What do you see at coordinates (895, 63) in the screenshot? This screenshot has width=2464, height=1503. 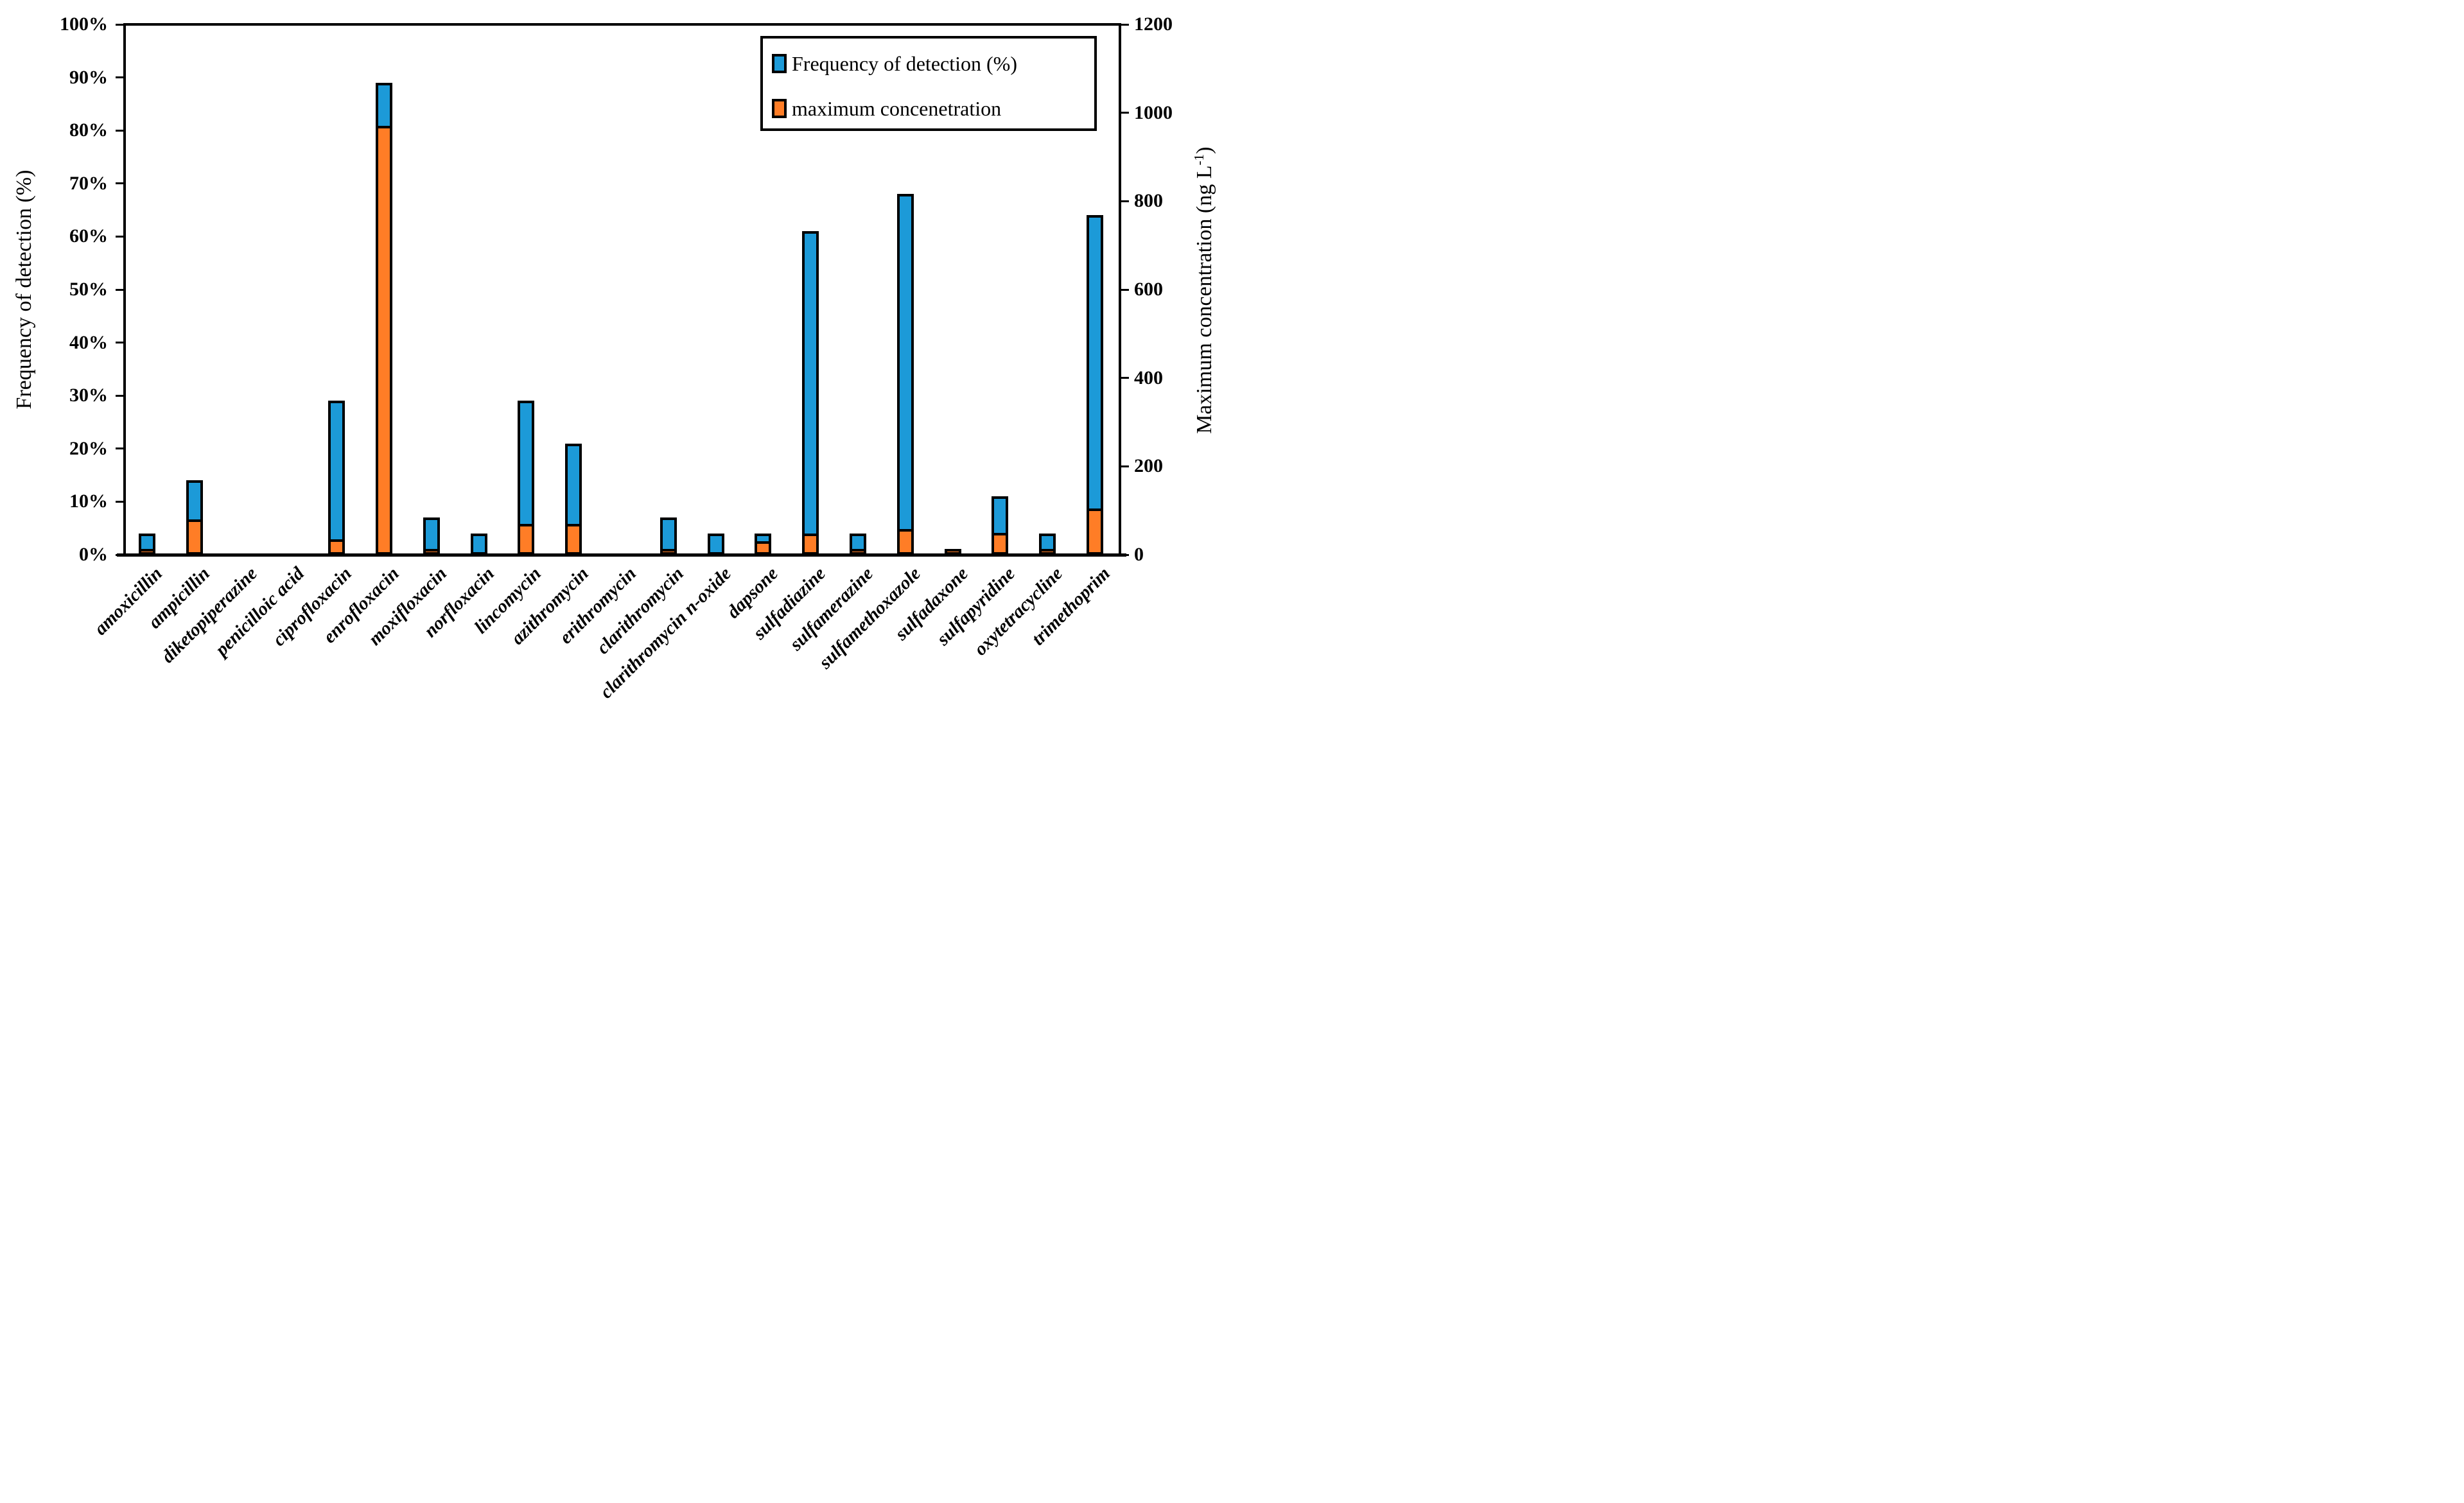 I see `legend-item-frequency: Frequency of detection (%)` at bounding box center [895, 63].